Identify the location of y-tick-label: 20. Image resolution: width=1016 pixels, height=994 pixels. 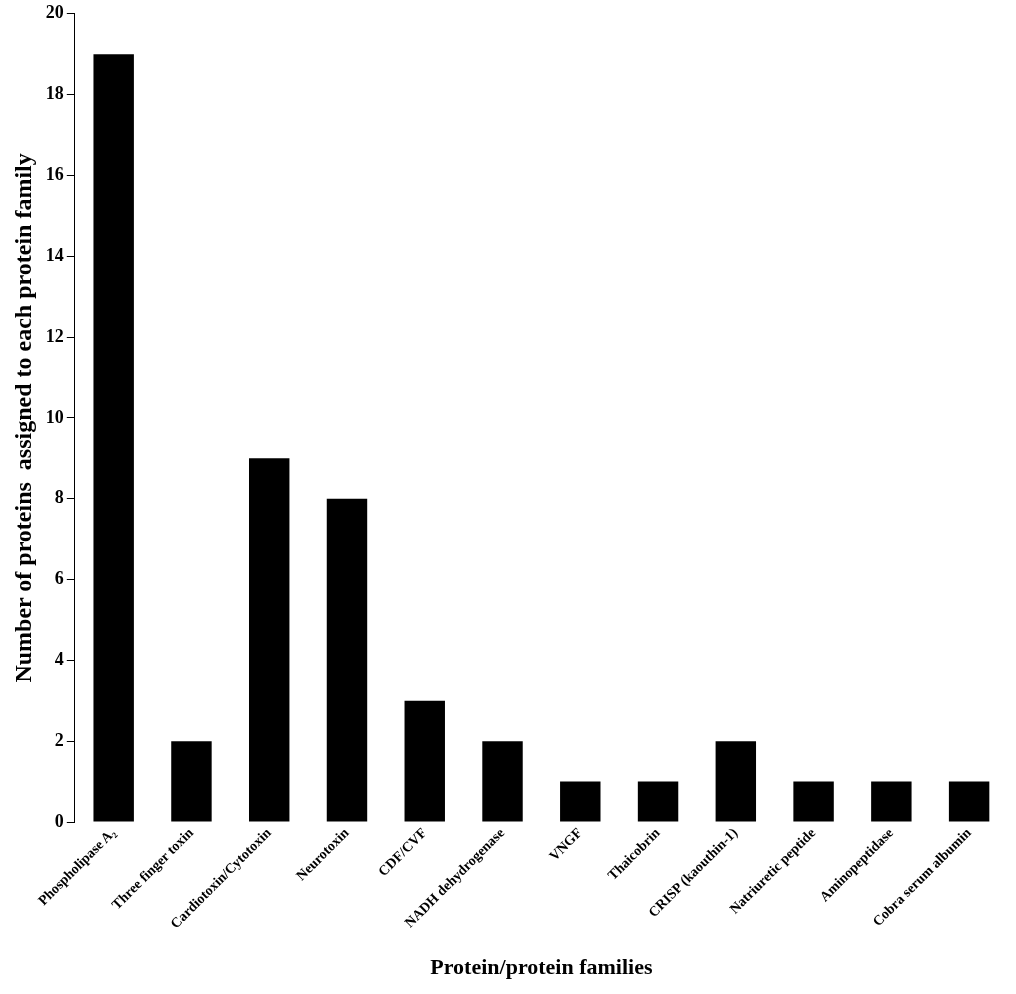
(54, 12).